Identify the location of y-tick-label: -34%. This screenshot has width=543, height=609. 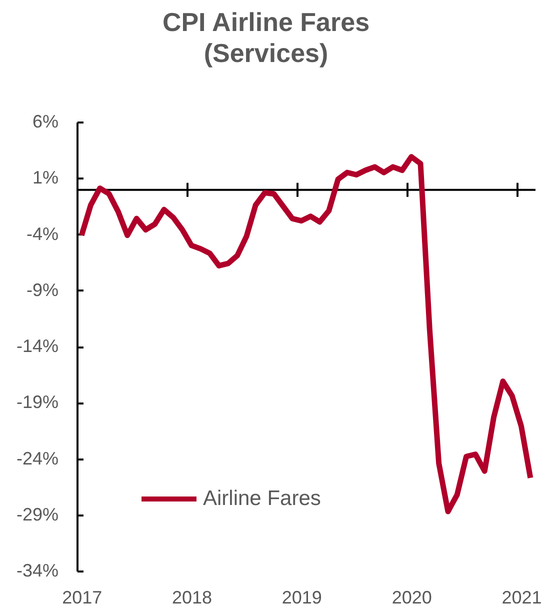
(37, 570).